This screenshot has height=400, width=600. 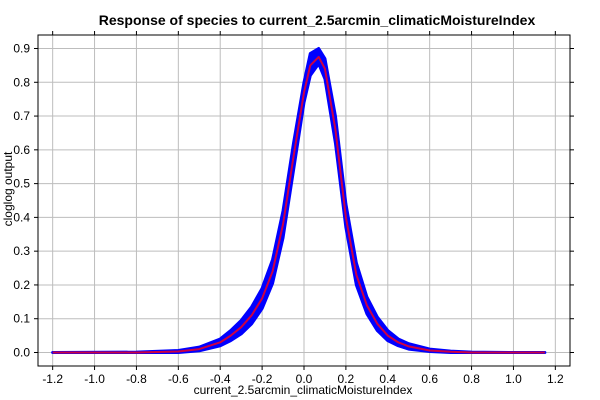 What do you see at coordinates (220, 379) in the screenshot?
I see `x-tick-label: -0.4` at bounding box center [220, 379].